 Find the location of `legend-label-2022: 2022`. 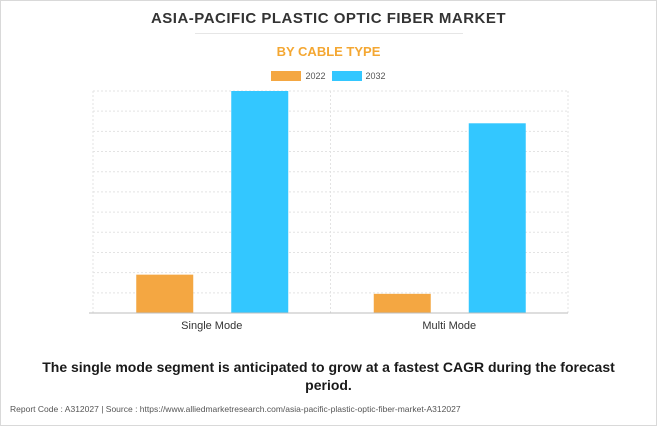

legend-label-2022: 2022 is located at coordinates (315, 76).